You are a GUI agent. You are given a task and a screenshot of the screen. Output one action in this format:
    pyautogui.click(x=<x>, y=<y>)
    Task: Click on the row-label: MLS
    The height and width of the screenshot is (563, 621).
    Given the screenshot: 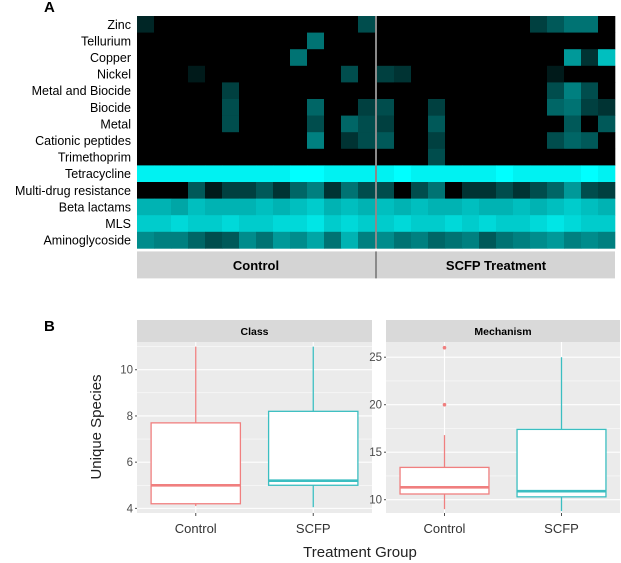 What is the action you would take?
    pyautogui.click(x=118, y=224)
    